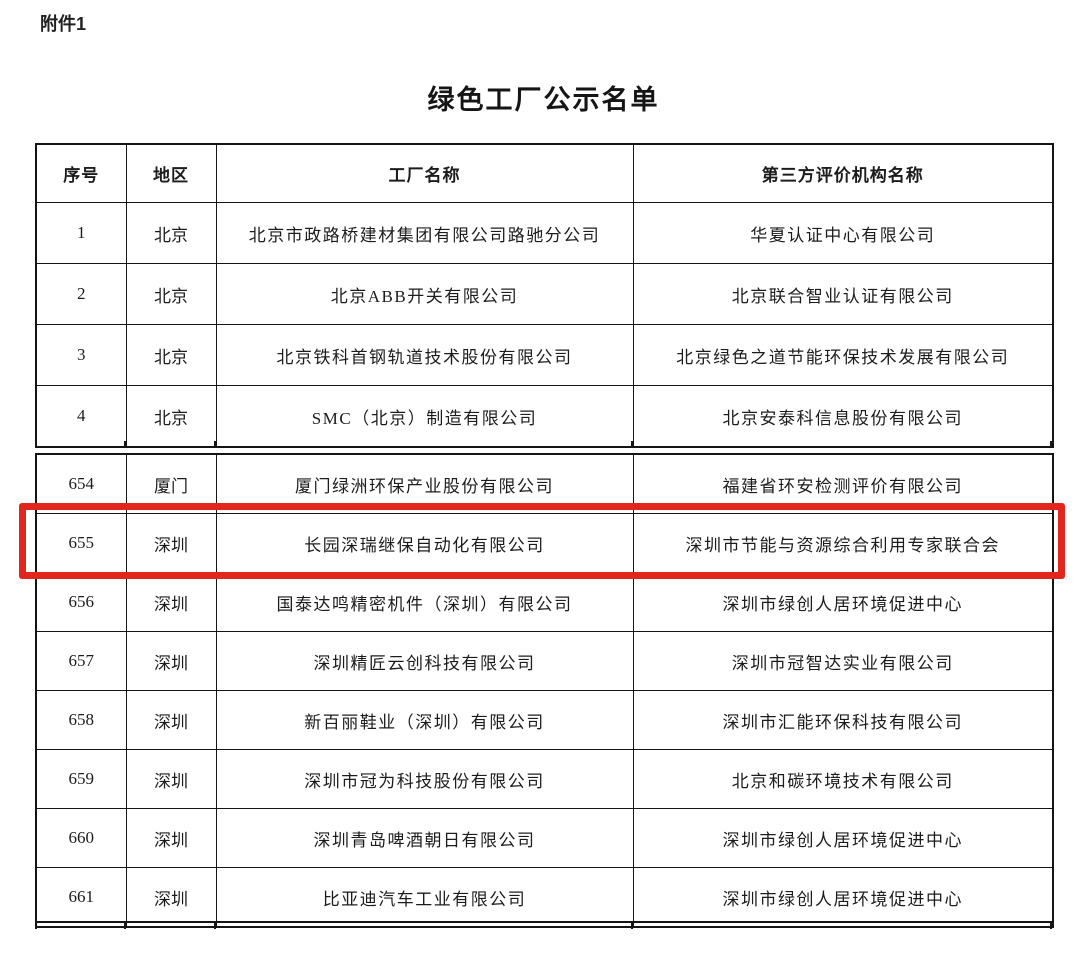 This screenshot has width=1080, height=967. Describe the element at coordinates (171, 483) in the screenshot. I see `cell-region: 厦门` at that location.